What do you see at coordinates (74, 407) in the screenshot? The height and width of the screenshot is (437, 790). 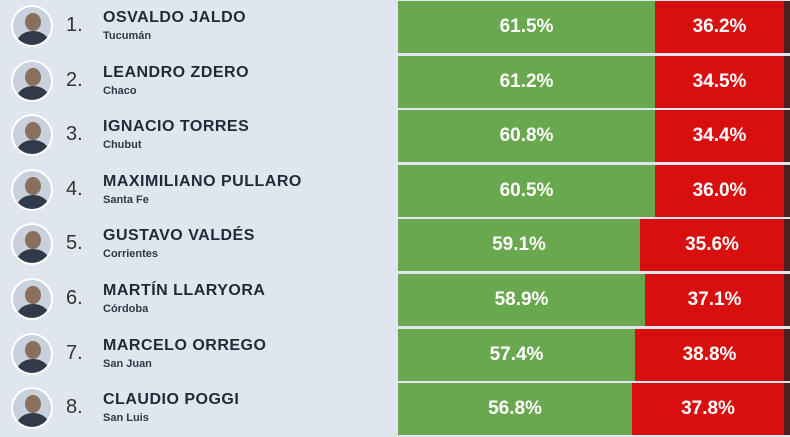 I see `rank: 8.` at bounding box center [74, 407].